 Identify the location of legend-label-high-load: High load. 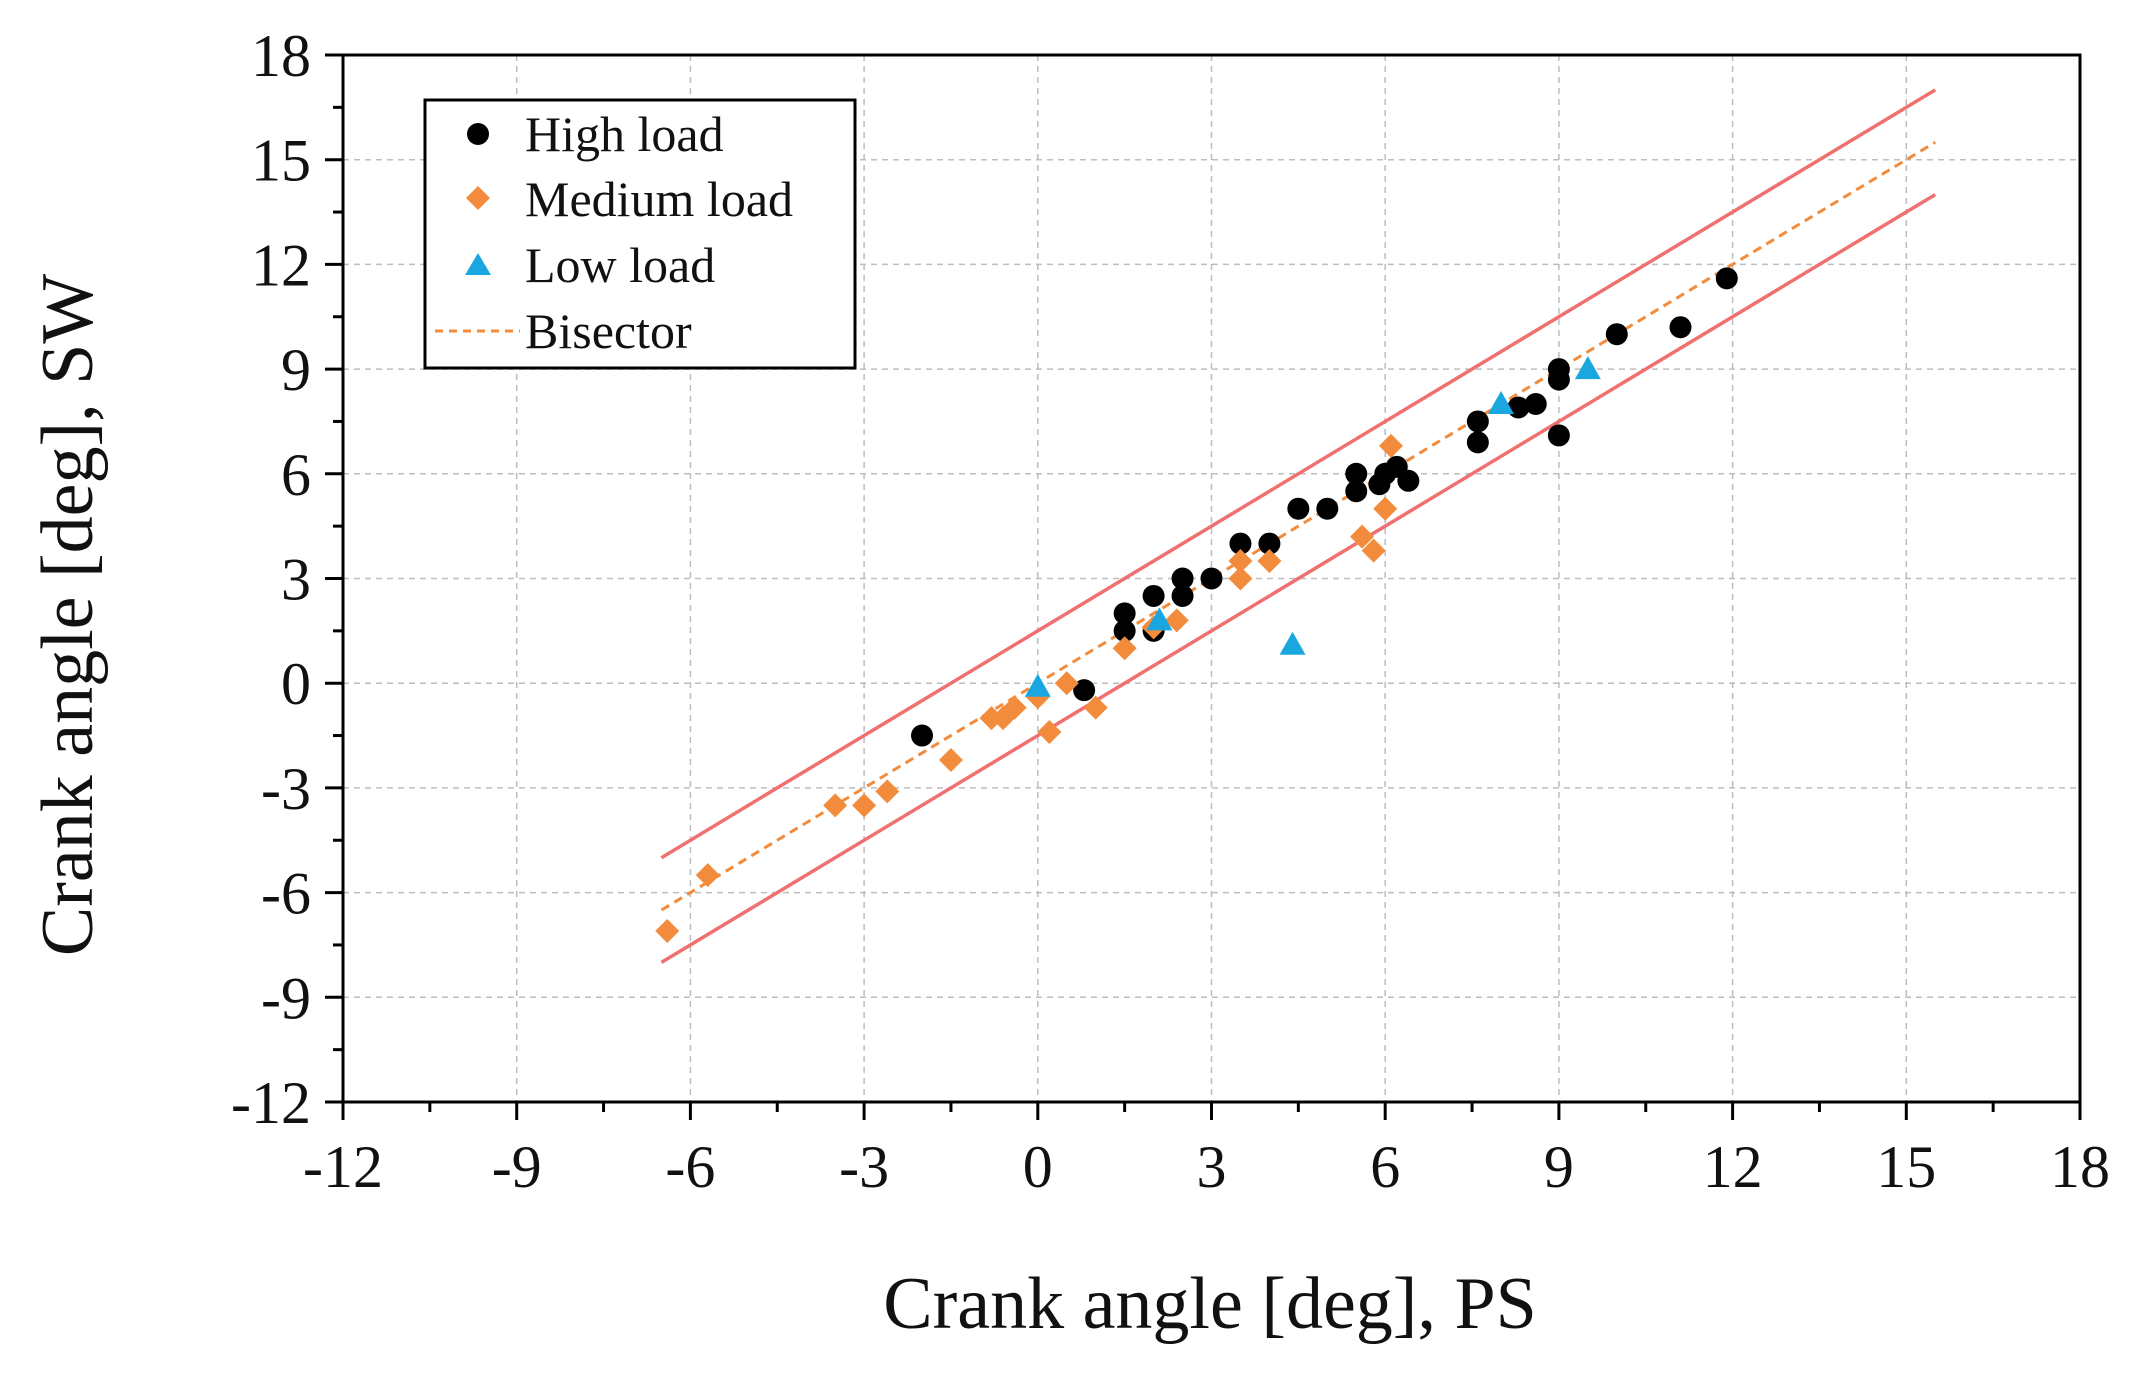
(624, 134).